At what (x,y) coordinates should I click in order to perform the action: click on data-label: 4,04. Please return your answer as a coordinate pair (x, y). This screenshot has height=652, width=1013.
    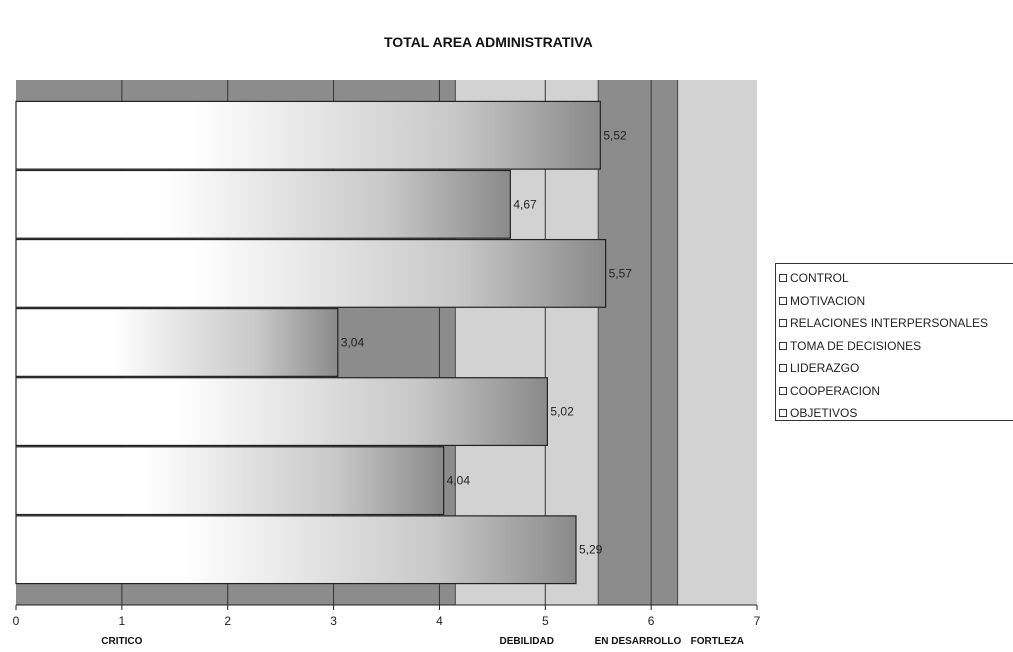
    Looking at the image, I should click on (459, 481).